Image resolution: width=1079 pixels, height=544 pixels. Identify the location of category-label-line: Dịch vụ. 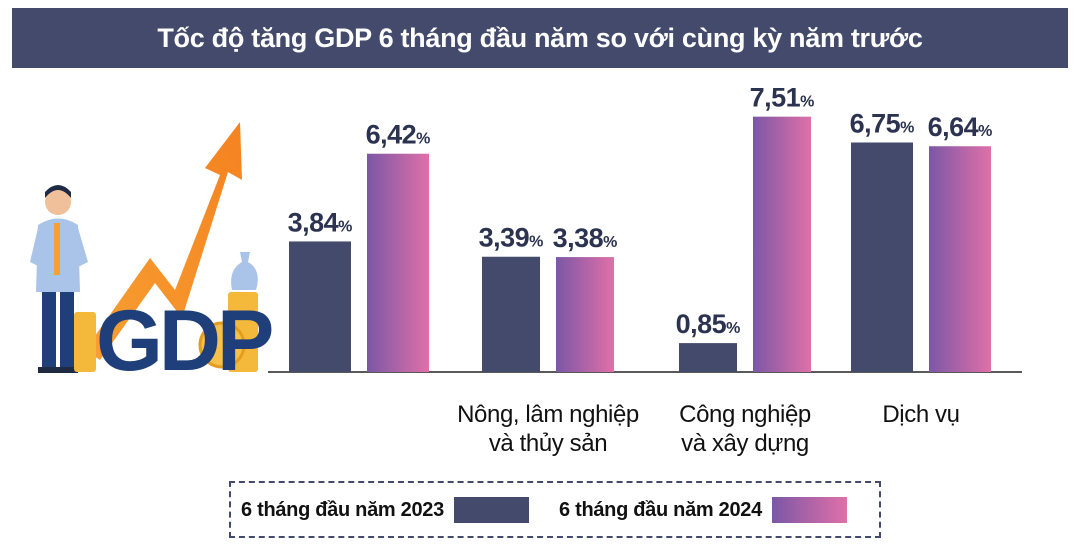
(921, 414).